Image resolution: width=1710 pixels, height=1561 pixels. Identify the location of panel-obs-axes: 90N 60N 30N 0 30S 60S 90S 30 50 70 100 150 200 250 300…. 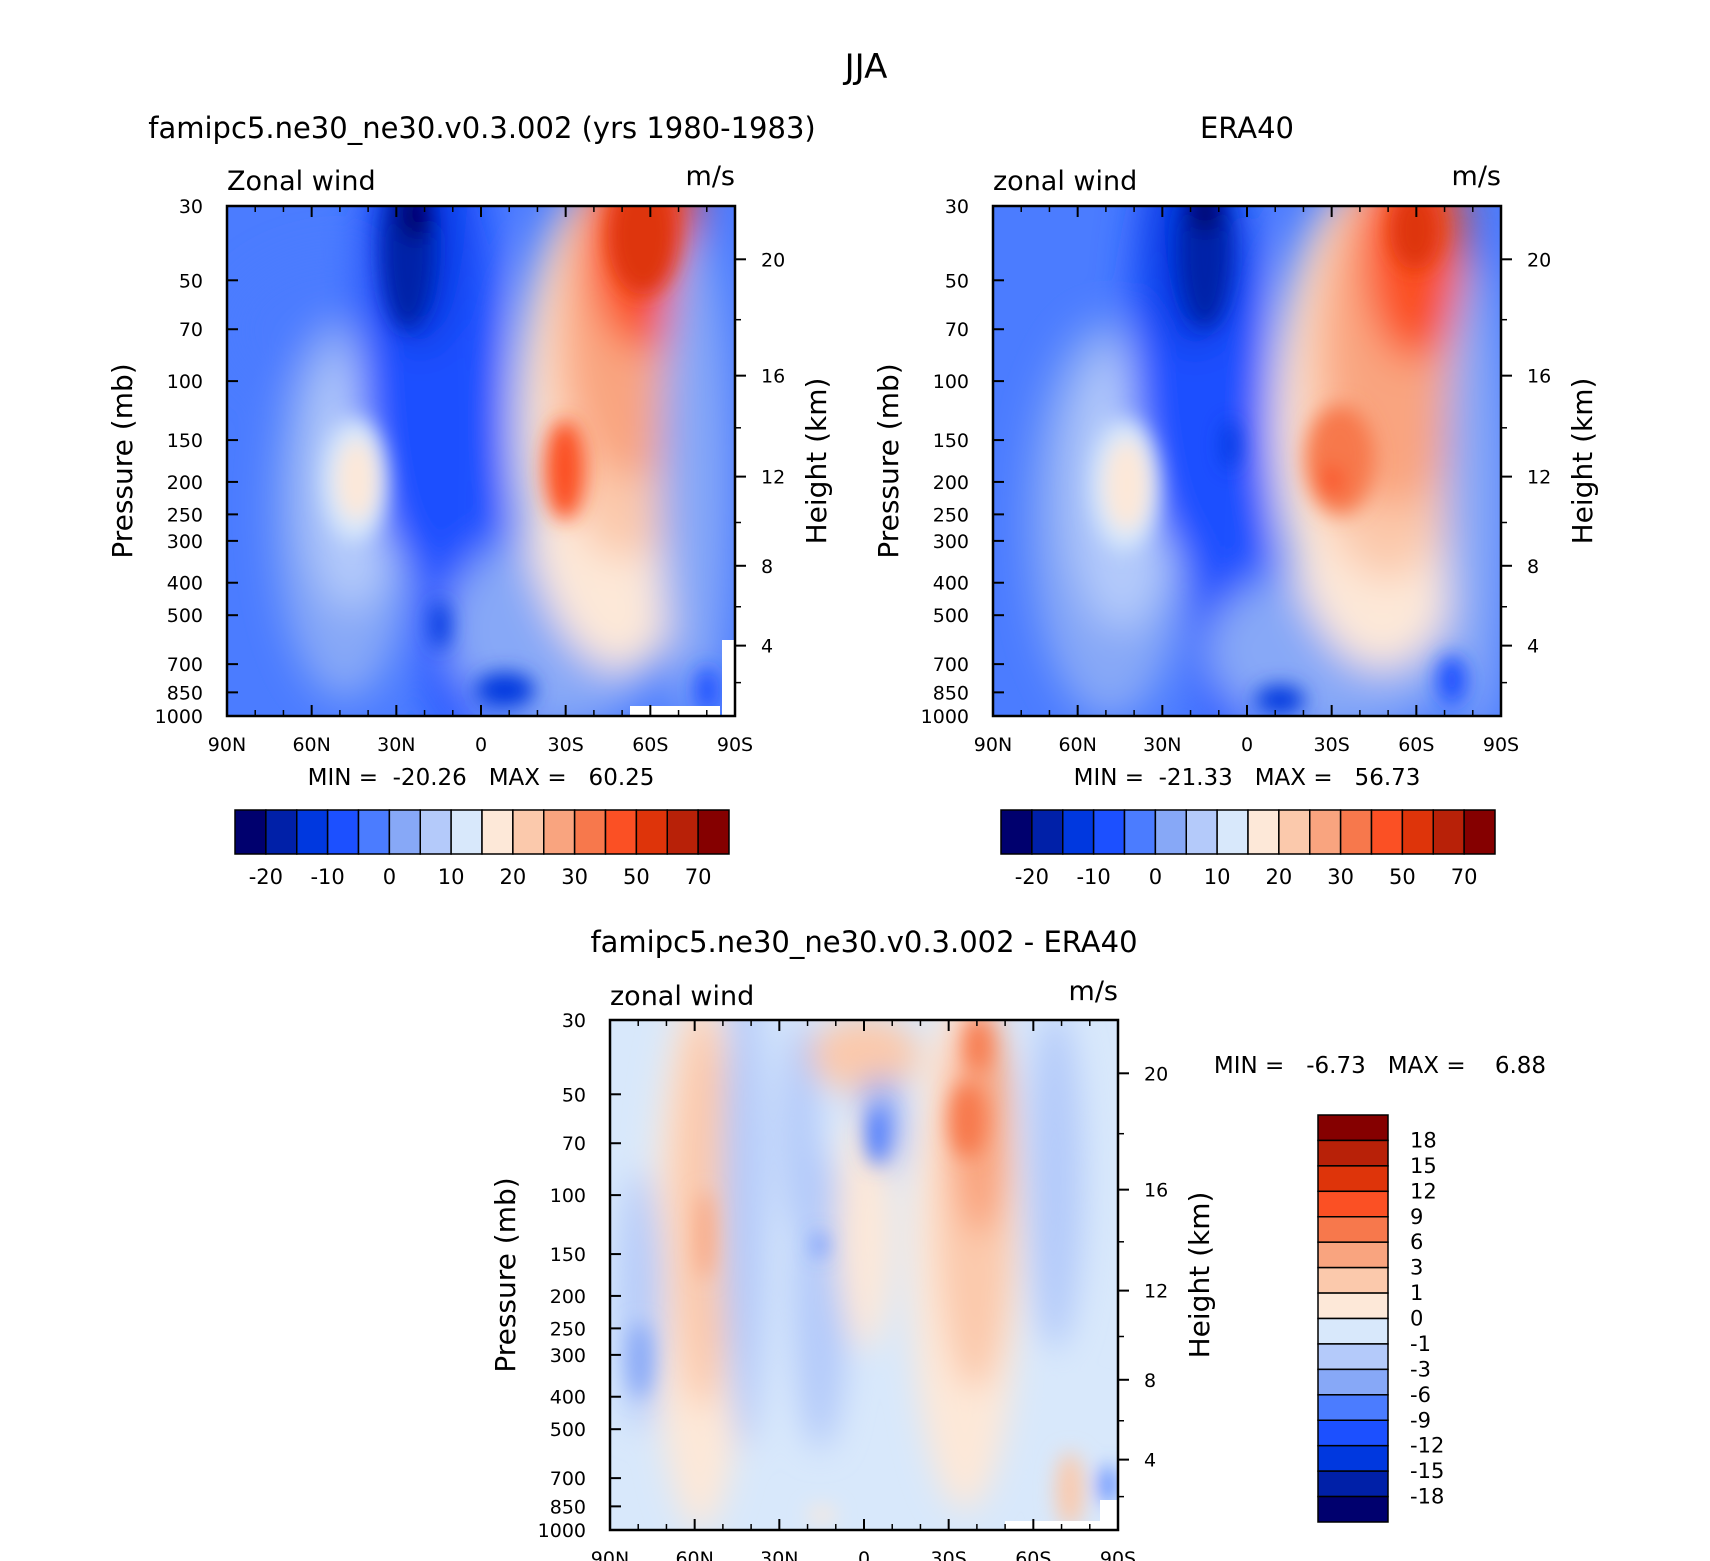
(1236, 476).